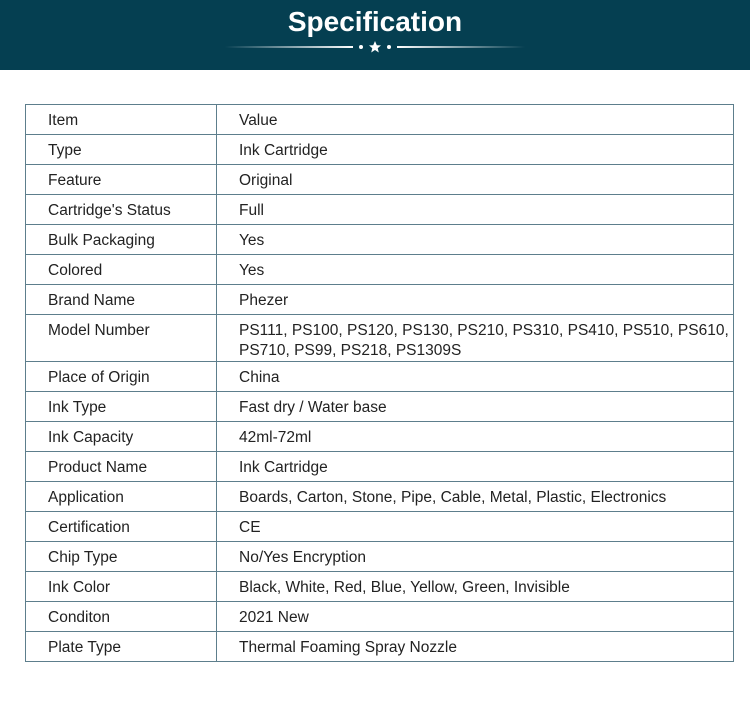  I want to click on table-row: Item Value, so click(379, 119).